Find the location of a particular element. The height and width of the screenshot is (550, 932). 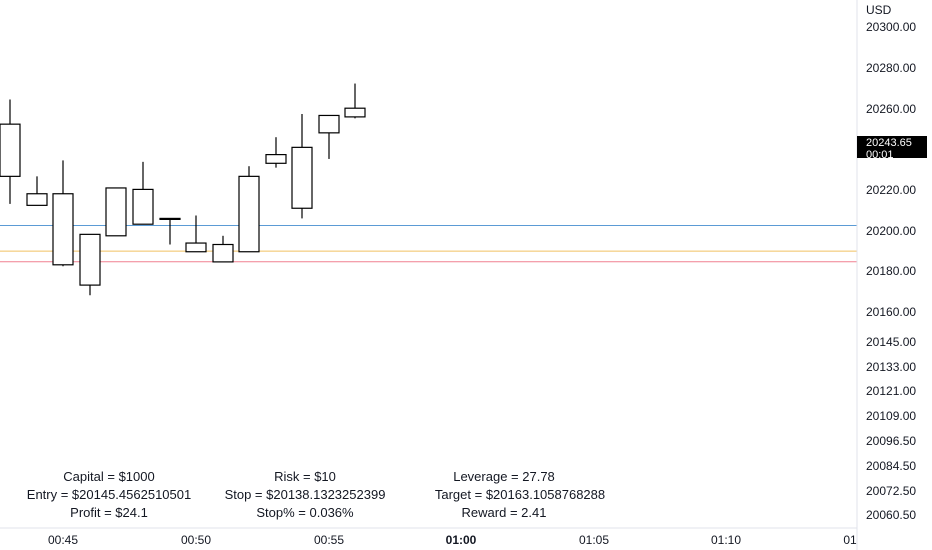

price-tick-label: 20133.00 is located at coordinates (891, 367).